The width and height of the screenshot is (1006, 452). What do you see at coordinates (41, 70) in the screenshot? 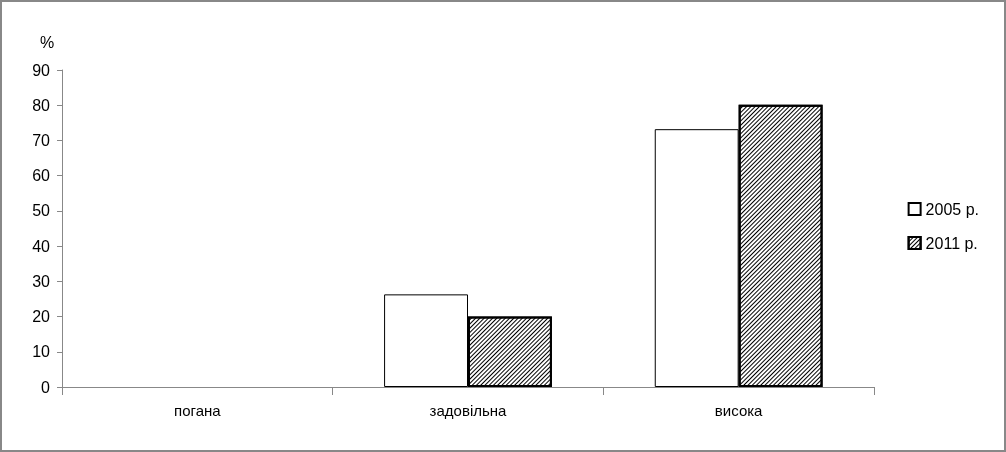
I see `y-tick-label: 90` at bounding box center [41, 70].